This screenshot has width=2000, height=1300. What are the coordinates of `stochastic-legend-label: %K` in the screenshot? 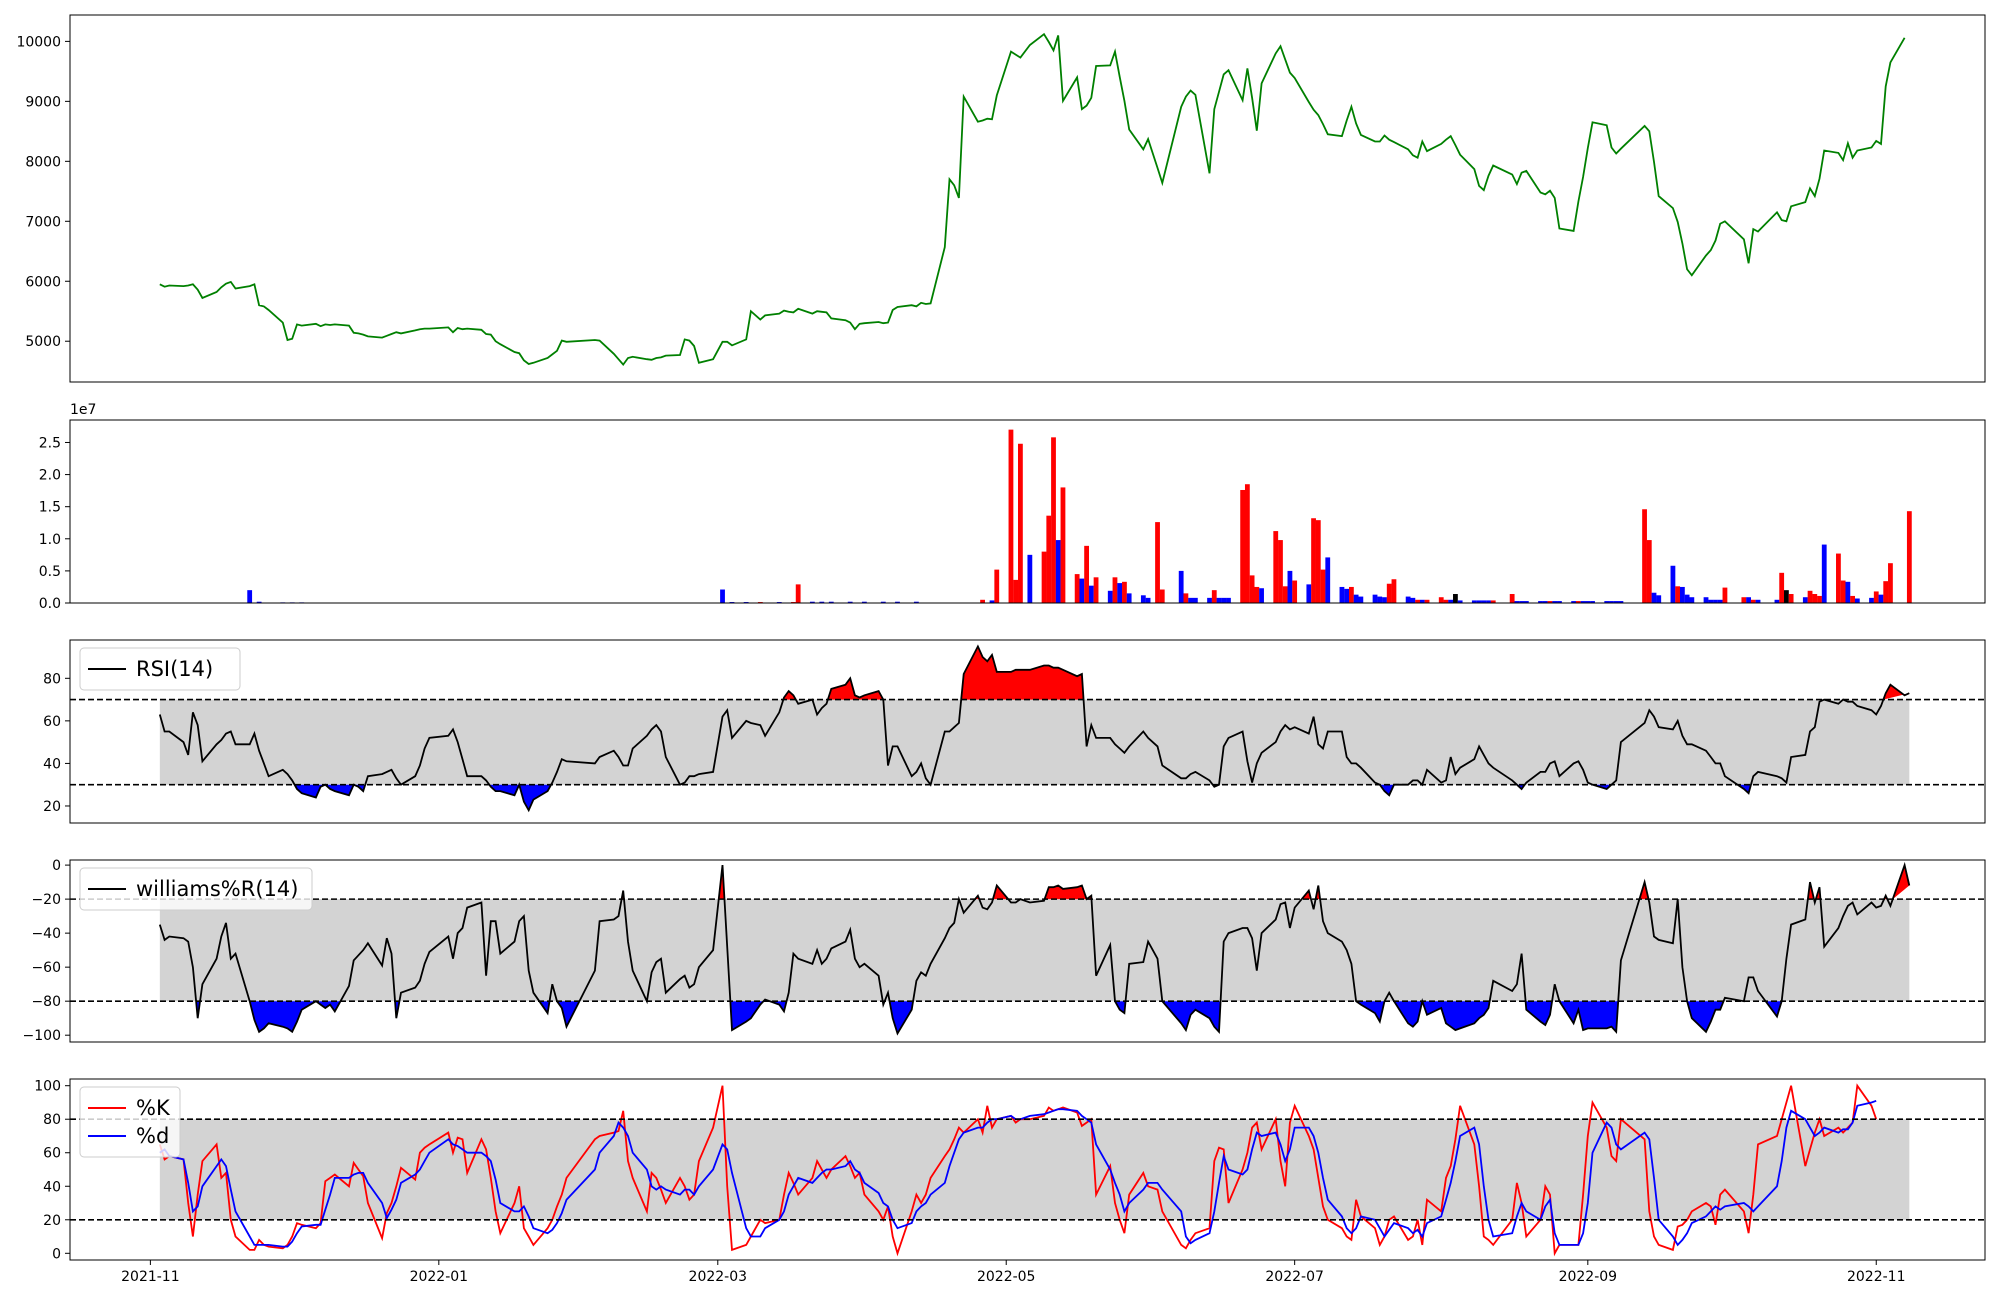 It's located at (153, 1108).